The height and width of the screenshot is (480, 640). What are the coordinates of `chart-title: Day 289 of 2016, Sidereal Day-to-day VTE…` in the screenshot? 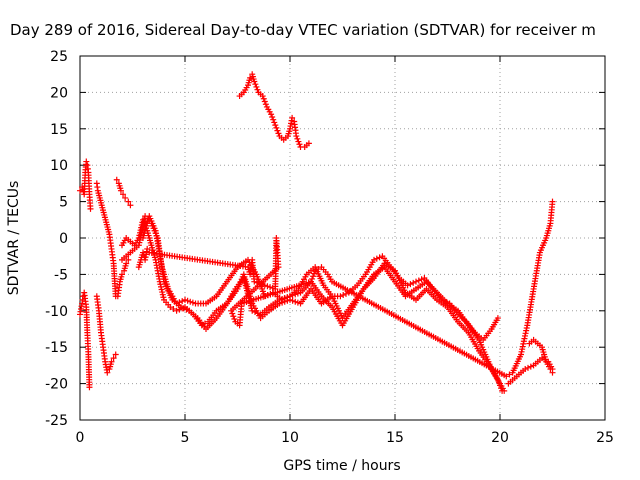 It's located at (303, 30).